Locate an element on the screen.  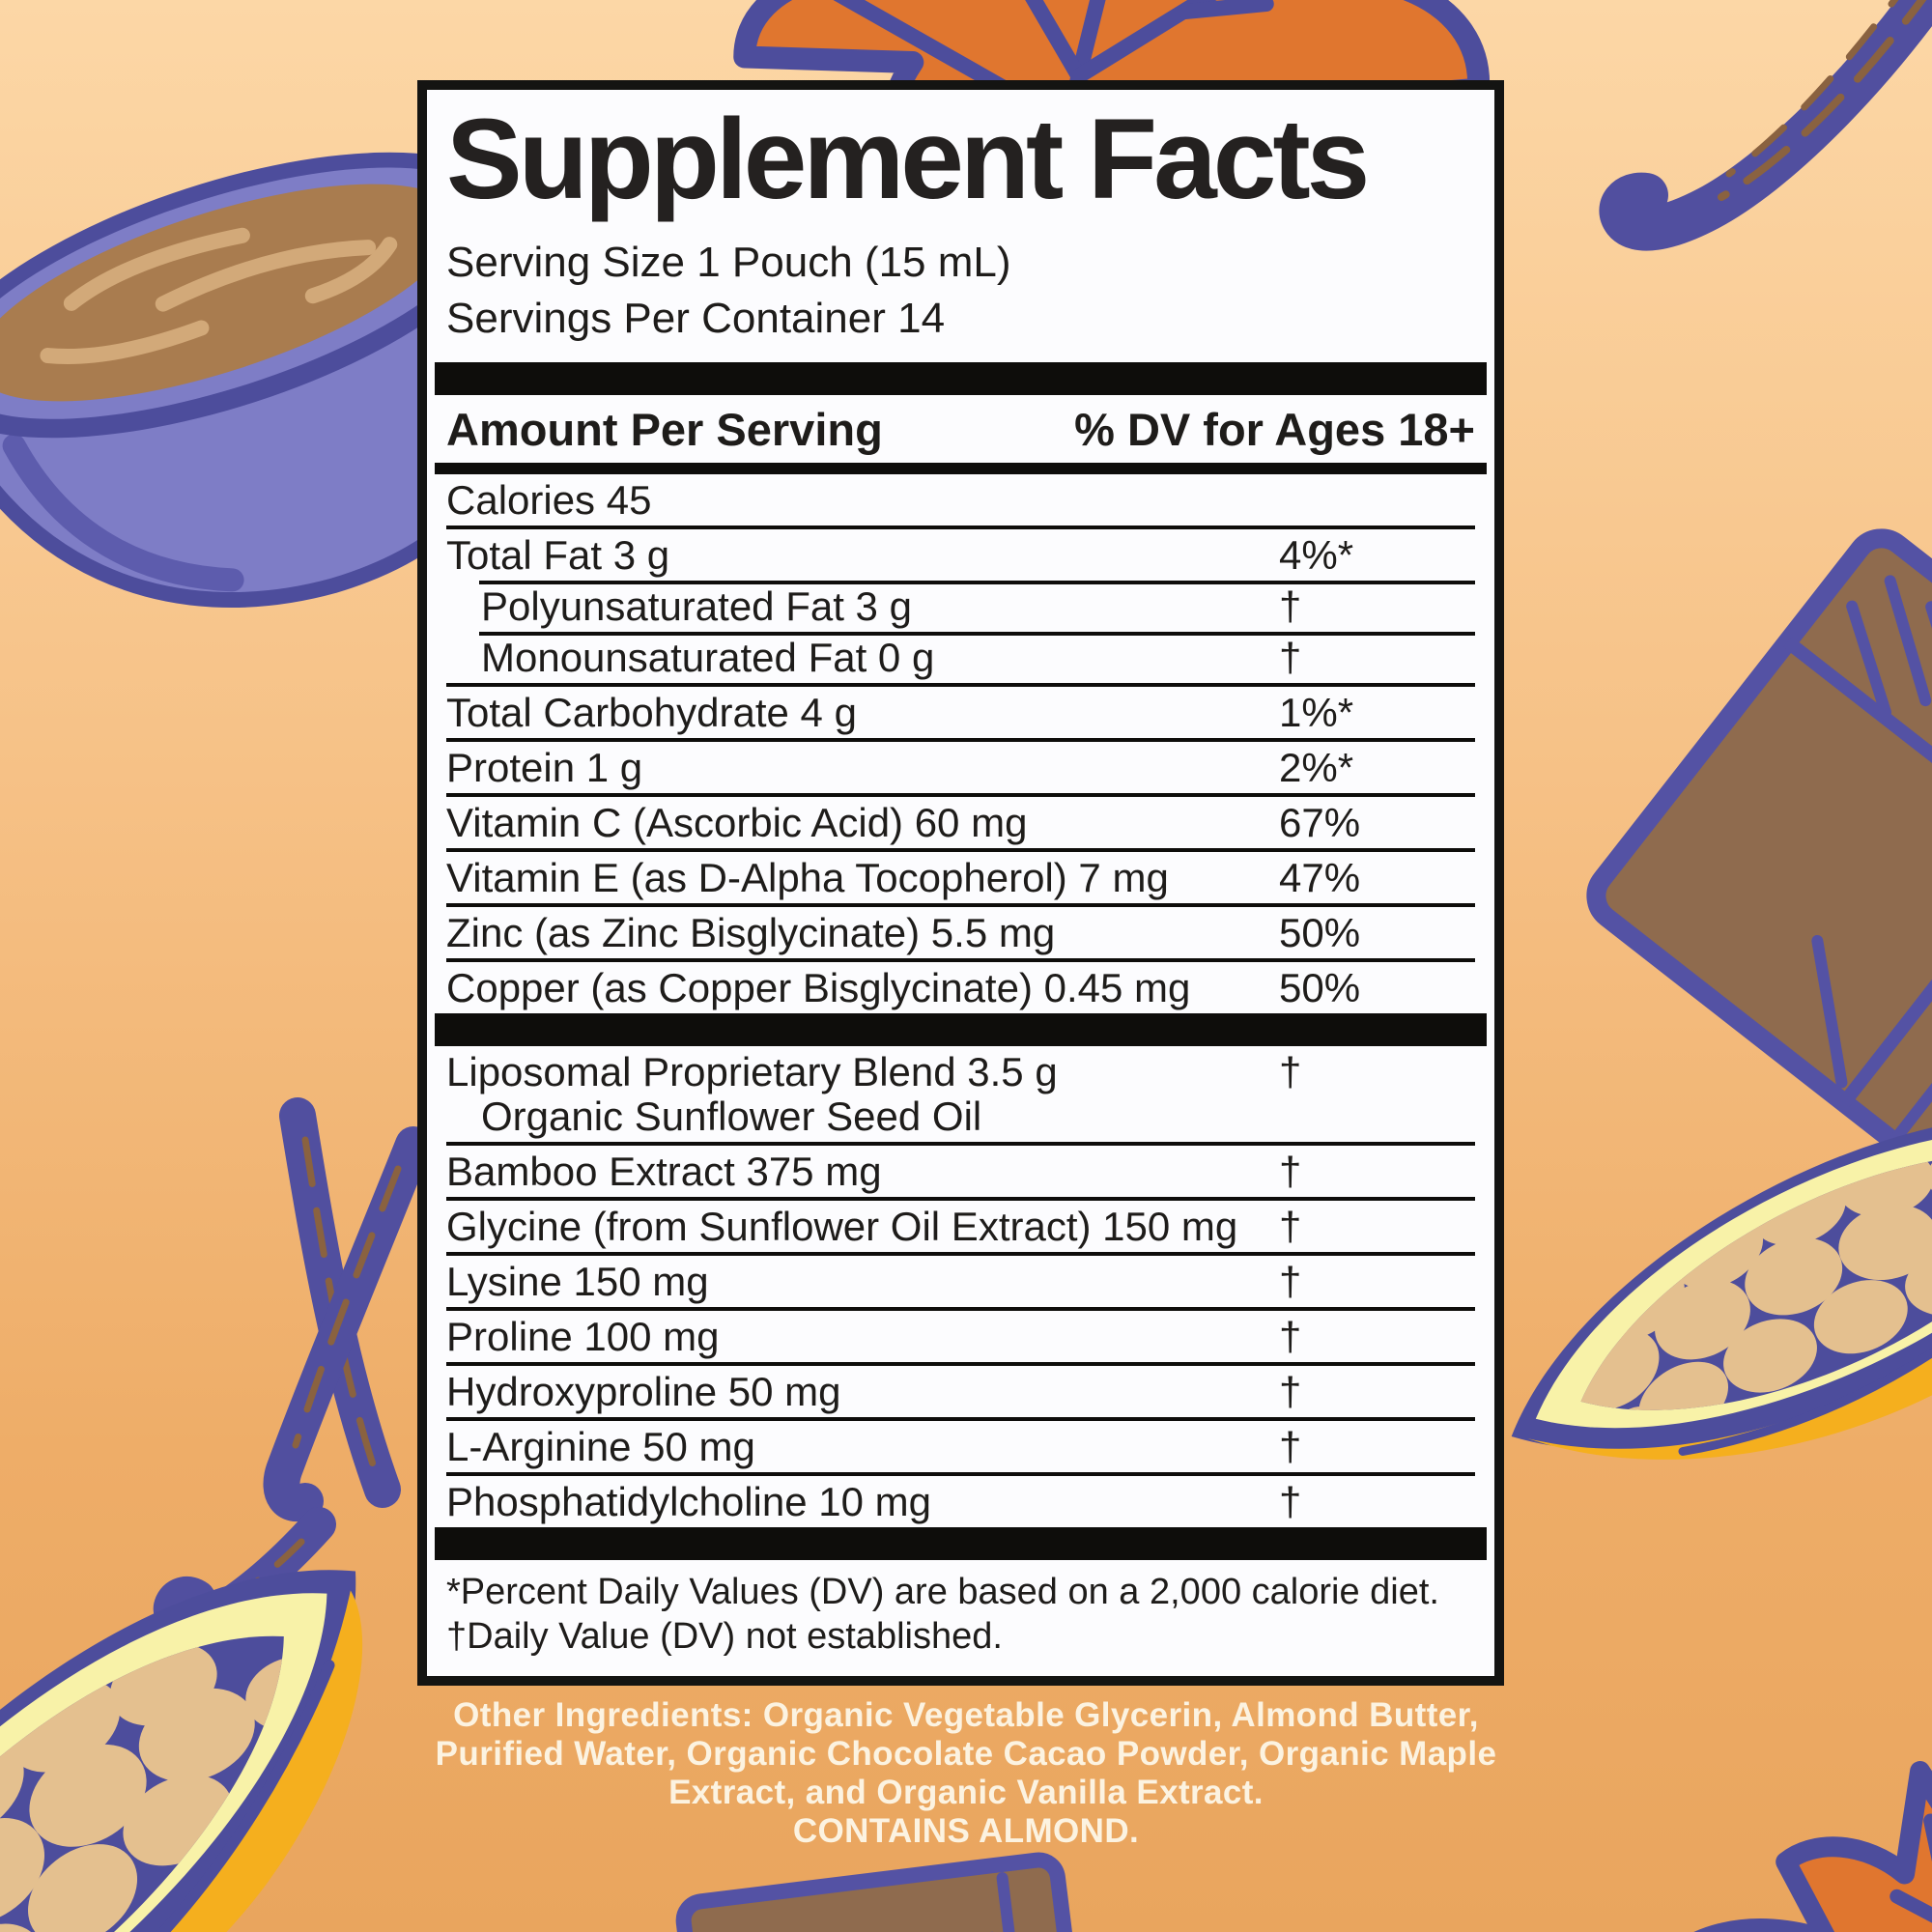
other-ingredients-line: Extract, and Organic Vanilla Extract. is located at coordinates (966, 1792).